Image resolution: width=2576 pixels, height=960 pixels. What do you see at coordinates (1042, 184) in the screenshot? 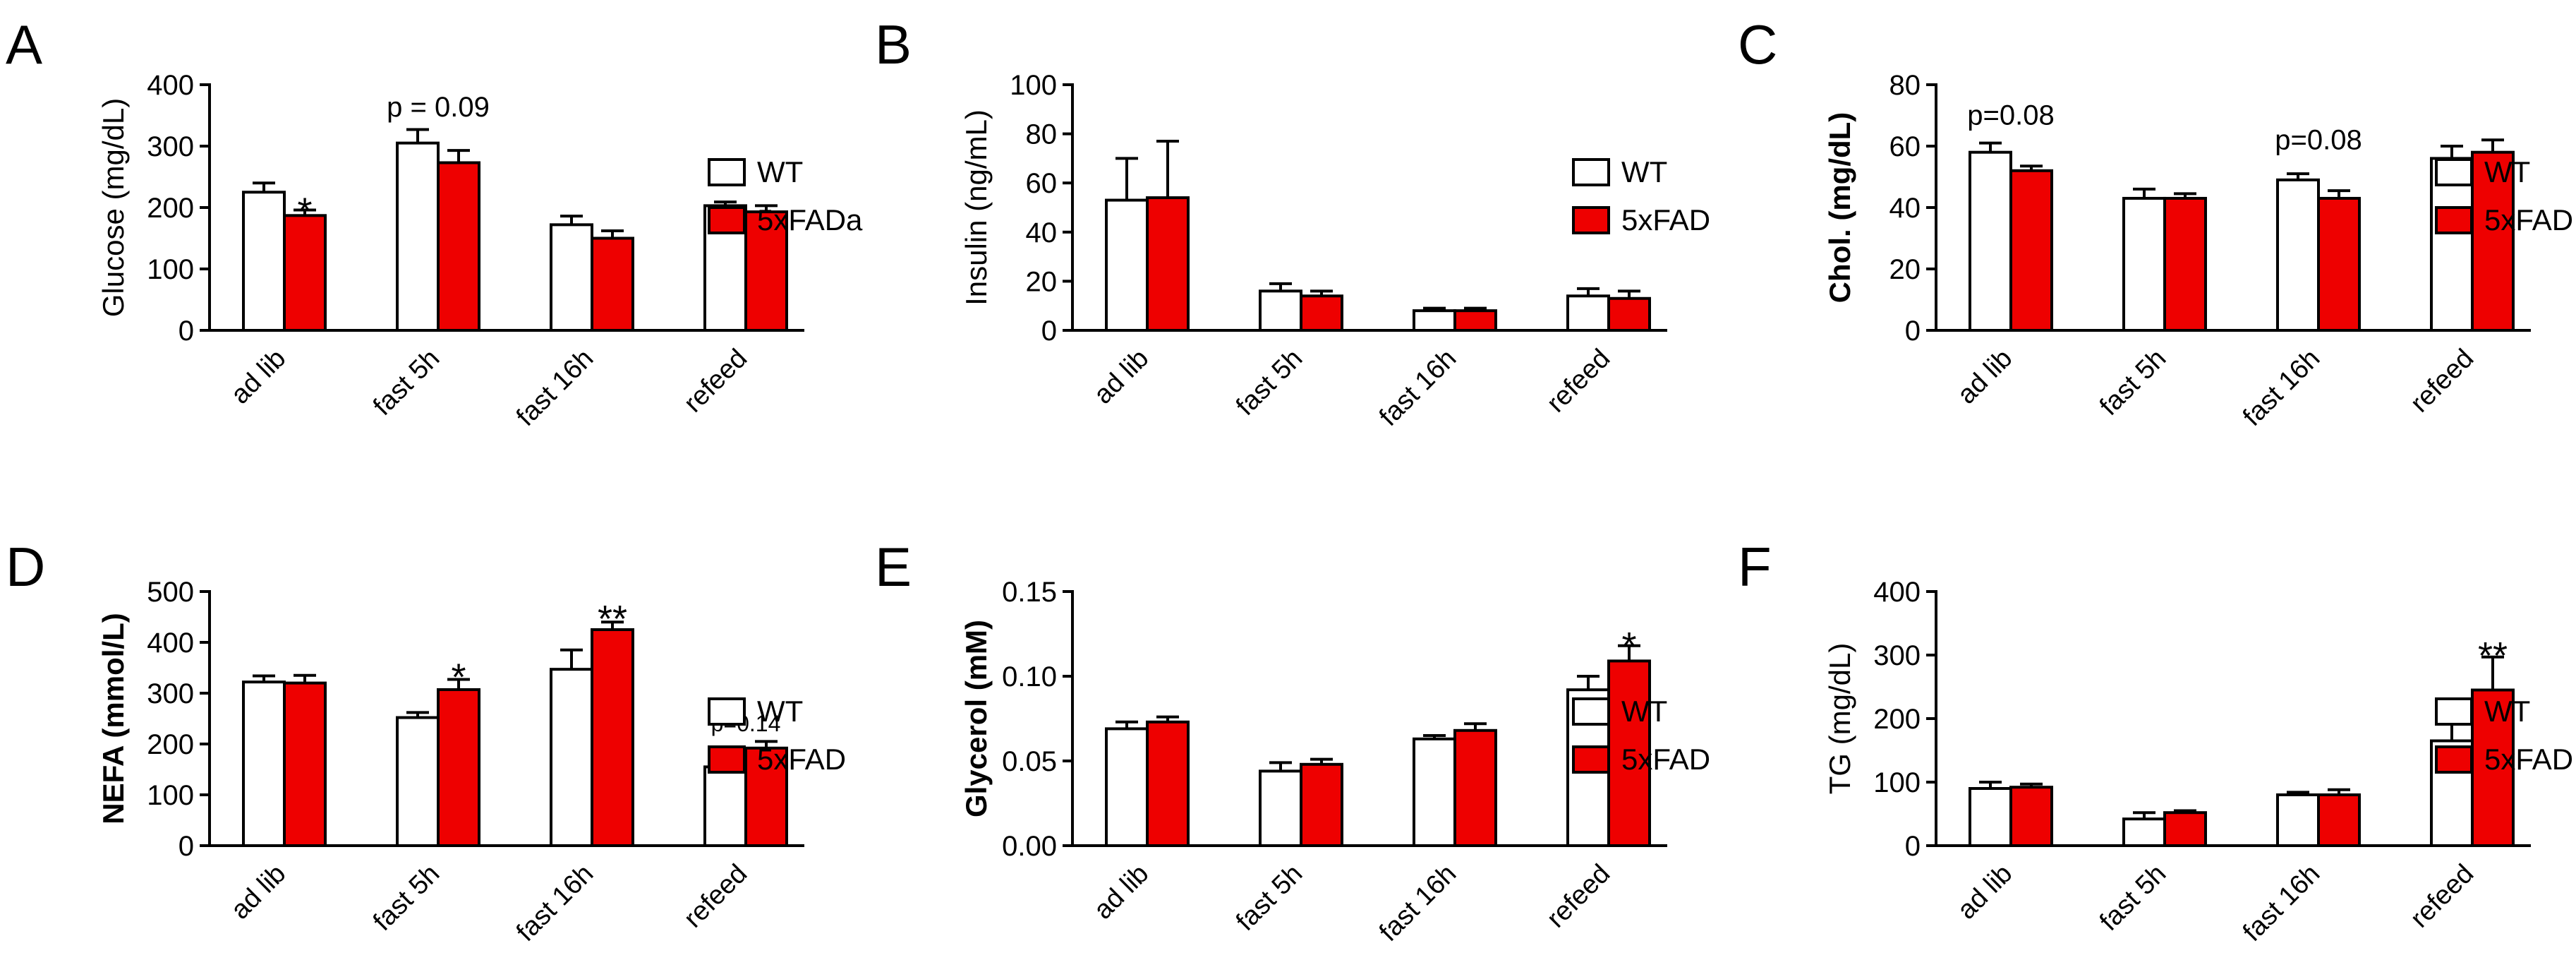
I see `y-tick-label: 60` at bounding box center [1042, 184].